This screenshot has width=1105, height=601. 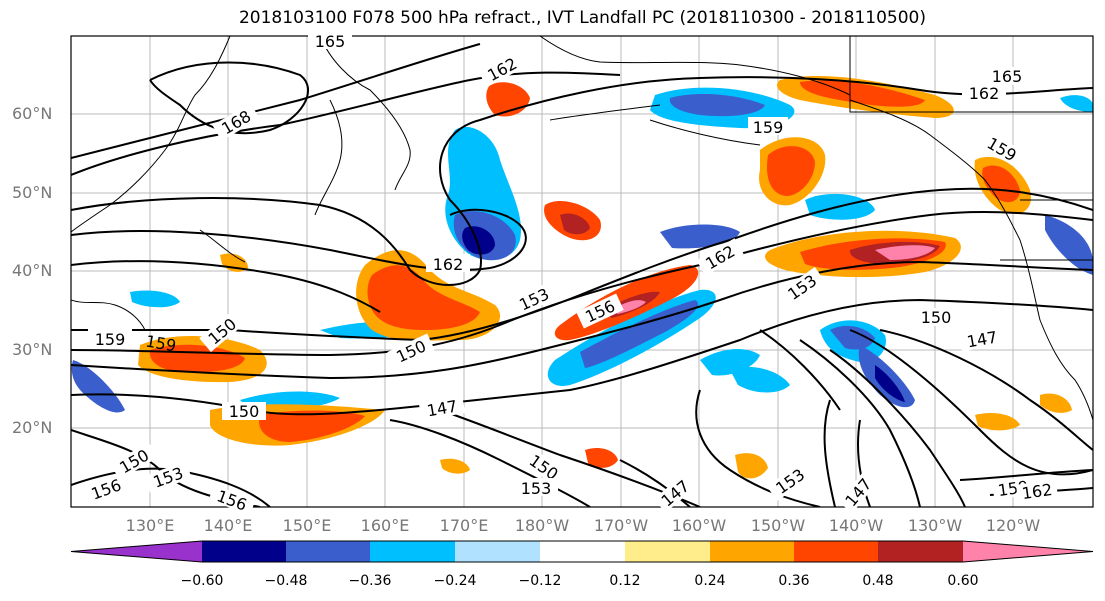 What do you see at coordinates (699, 525) in the screenshot?
I see `lon-label: 160°W` at bounding box center [699, 525].